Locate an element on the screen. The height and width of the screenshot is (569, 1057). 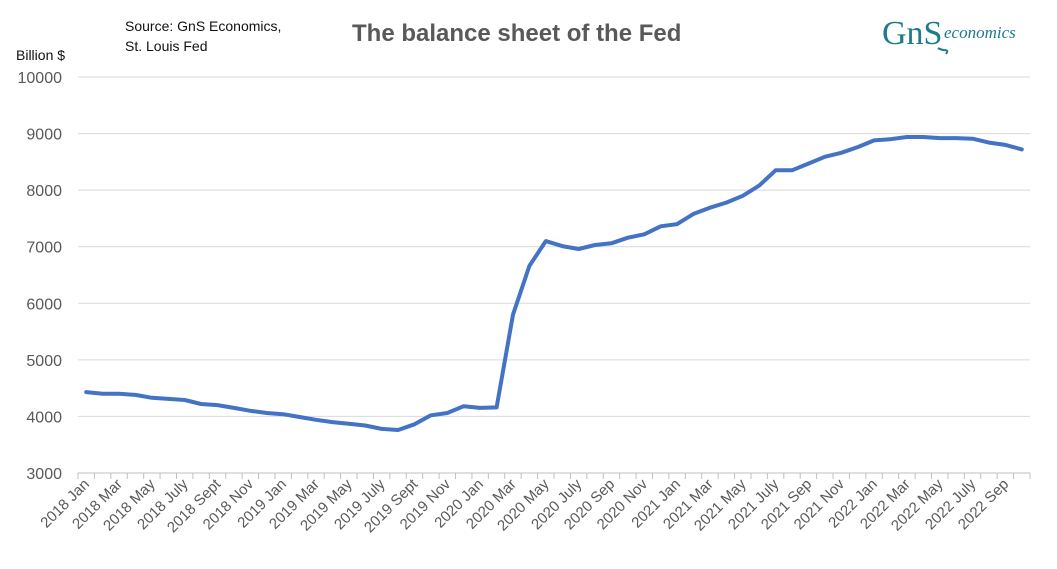
logo-mark: GnS is located at coordinates (912, 33).